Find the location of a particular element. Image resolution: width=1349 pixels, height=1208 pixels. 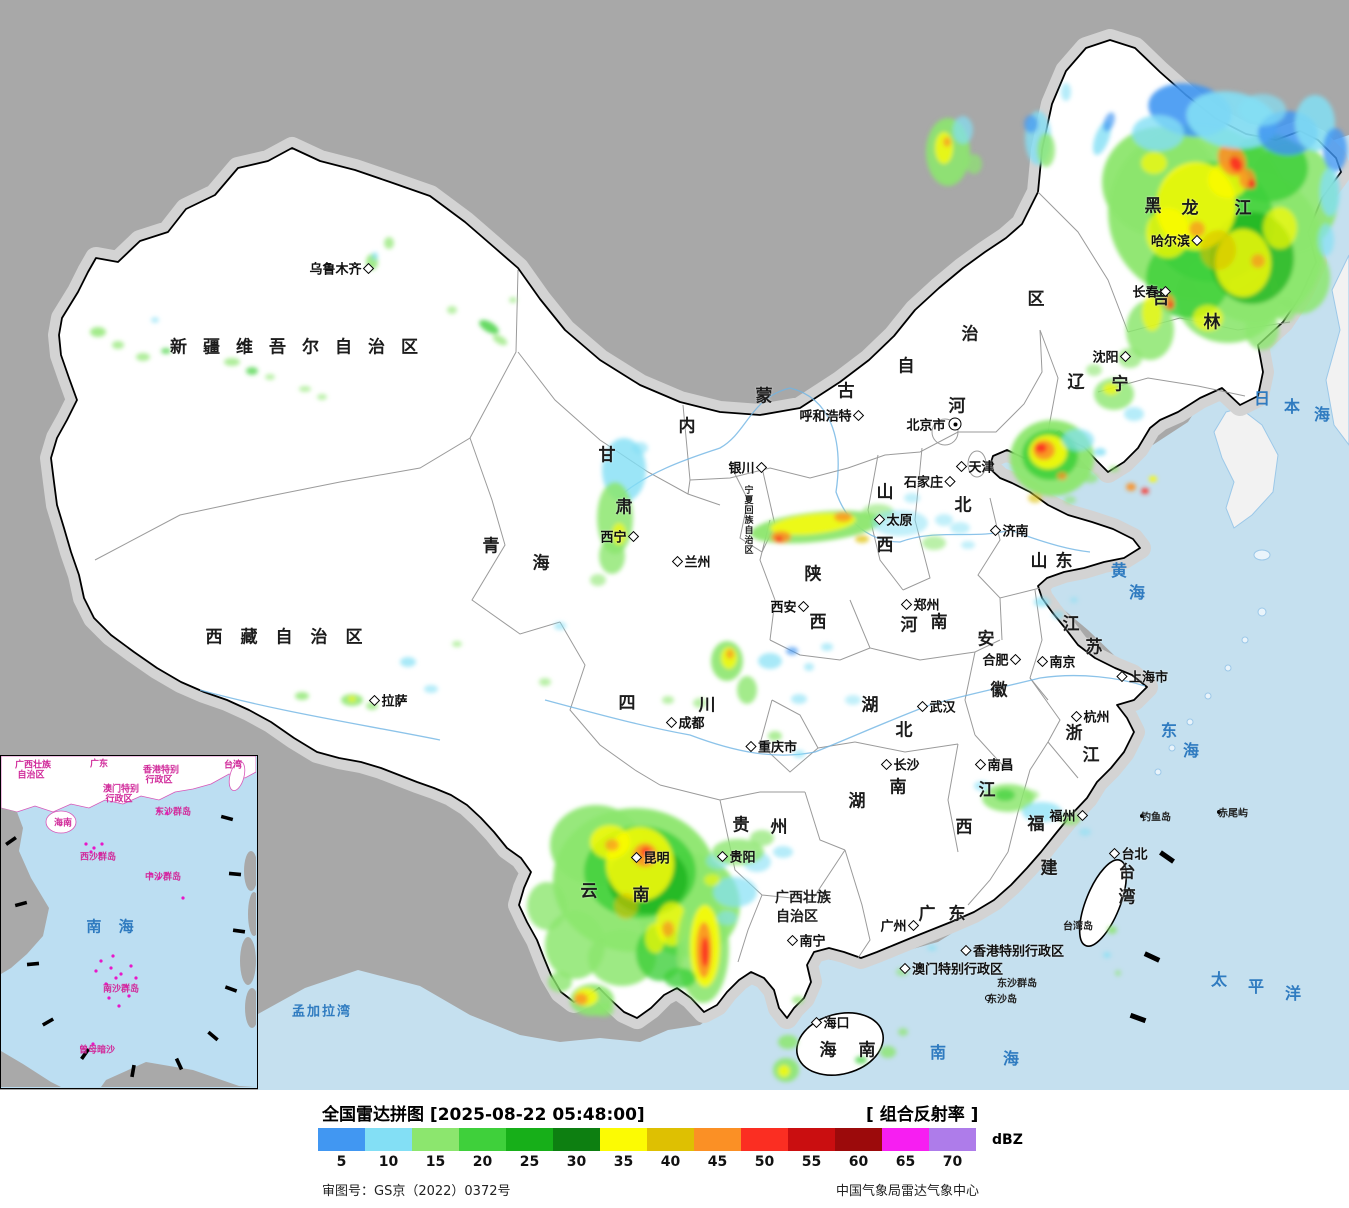

island-dots is located at coordinates (1103, 905).